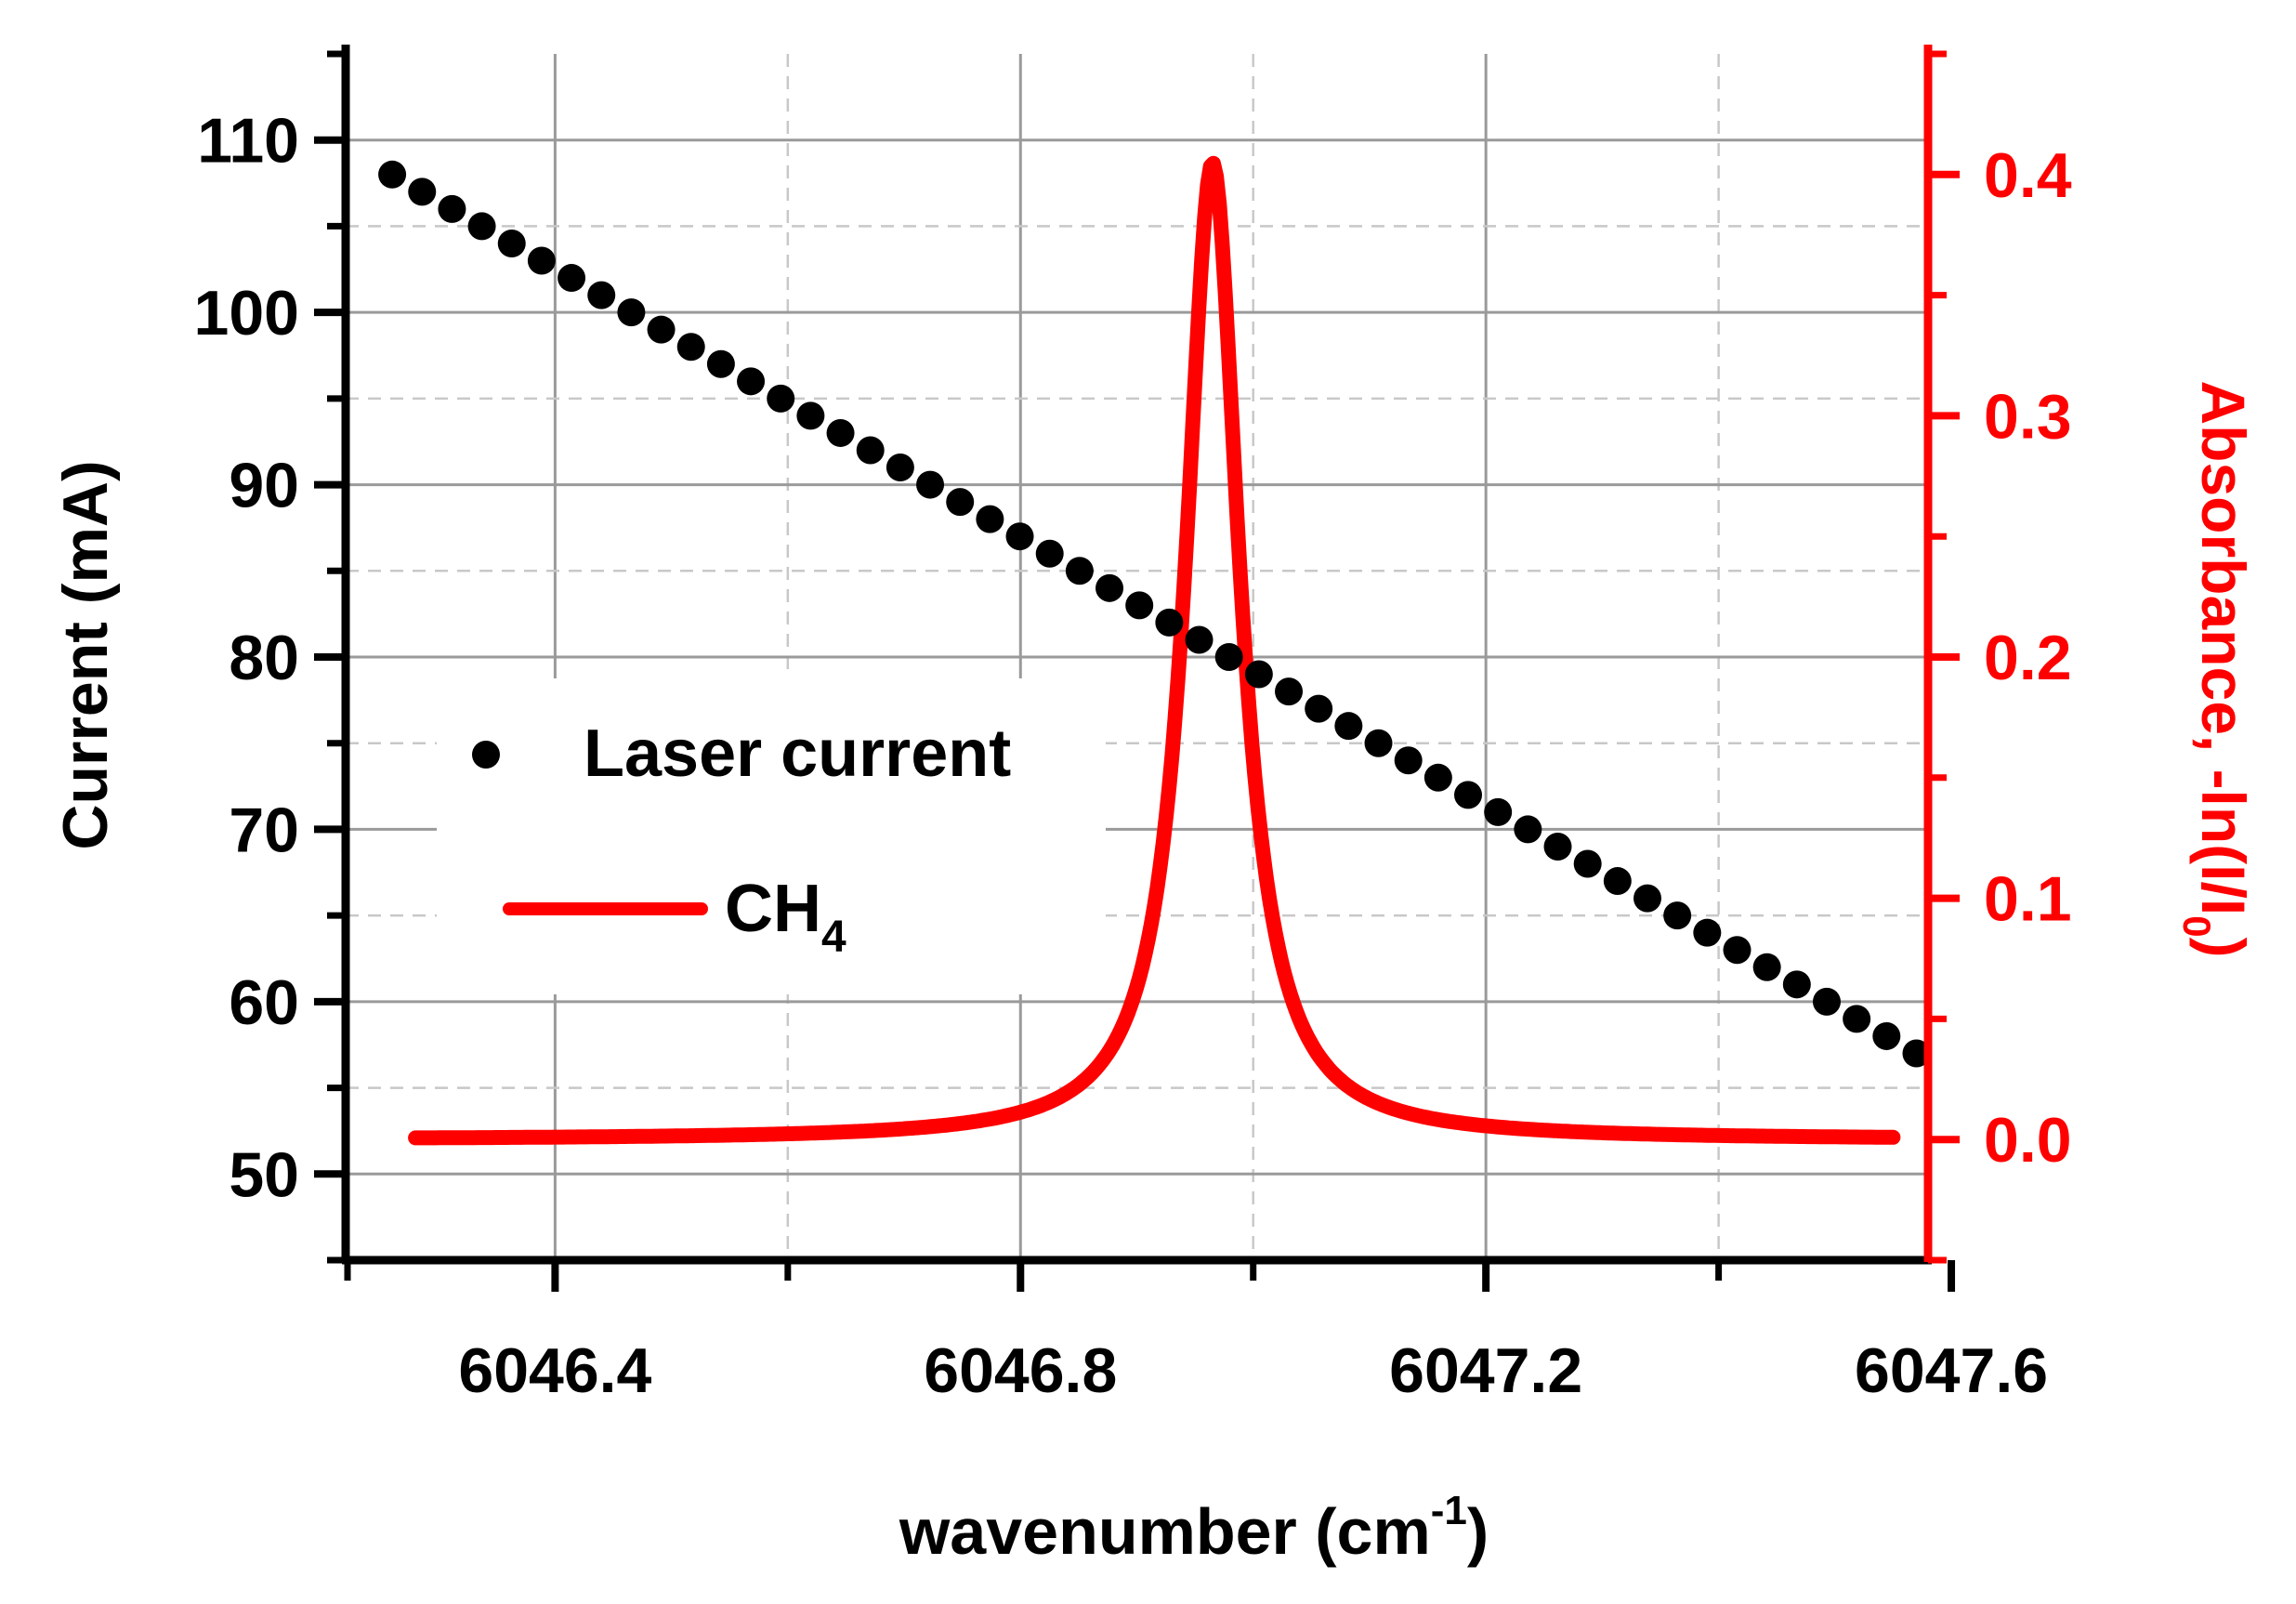  I want to click on y-left-tick-label: 50, so click(264, 1174).